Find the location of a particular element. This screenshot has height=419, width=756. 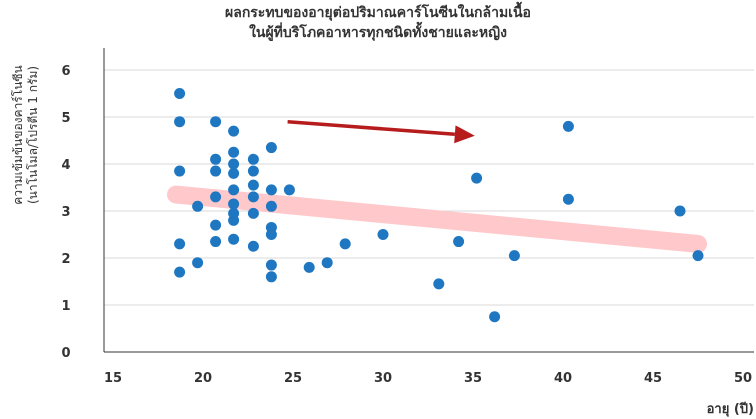

y-tick-label: 6 is located at coordinates (65, 71).